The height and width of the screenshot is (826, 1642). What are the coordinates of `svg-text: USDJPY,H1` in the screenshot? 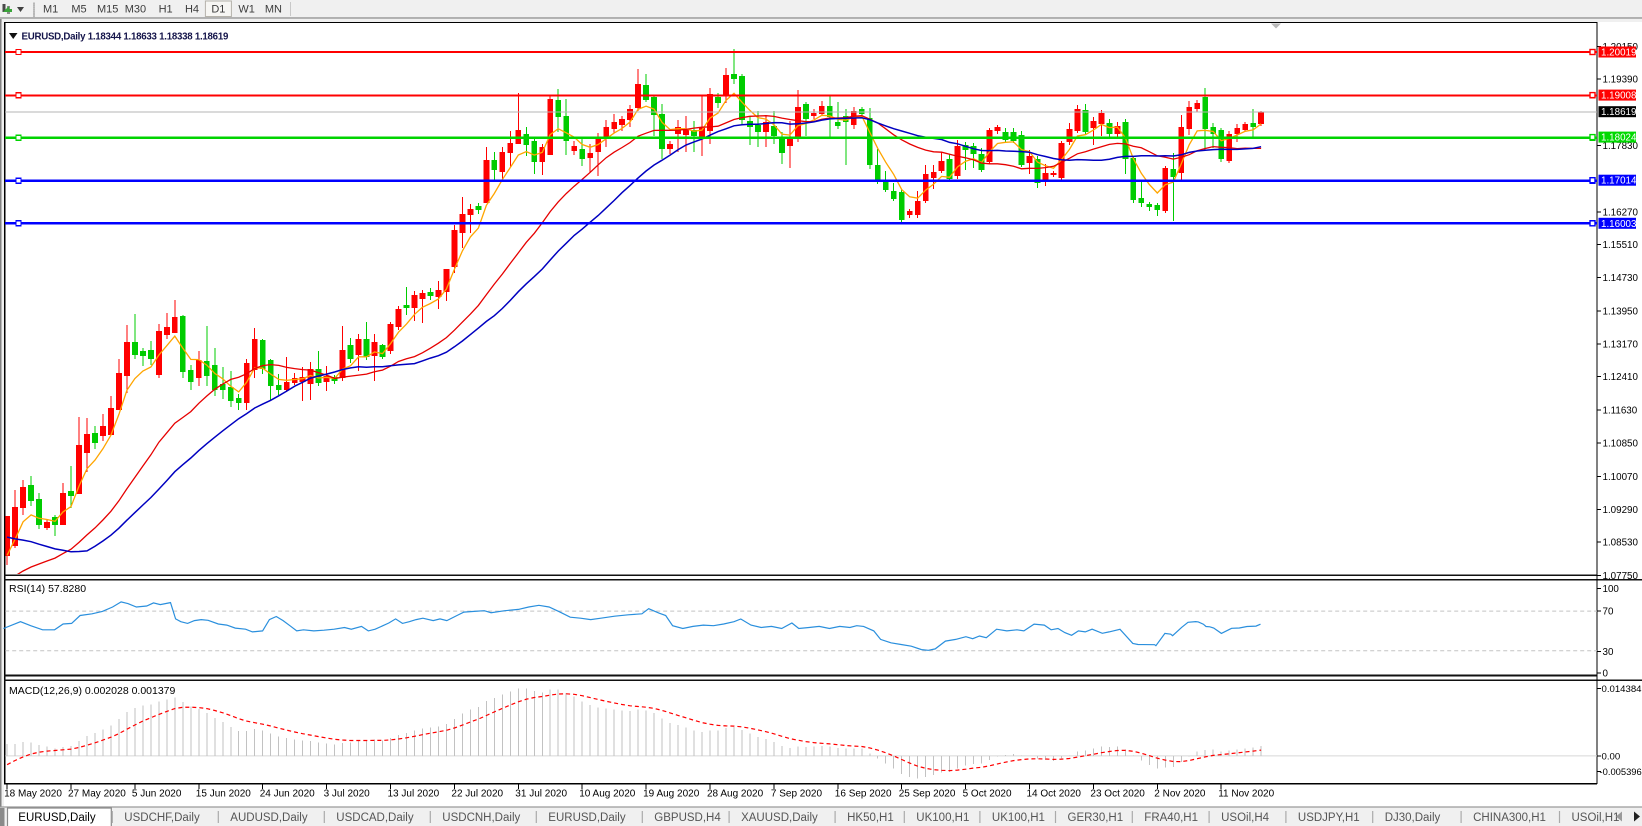 It's located at (1329, 818).